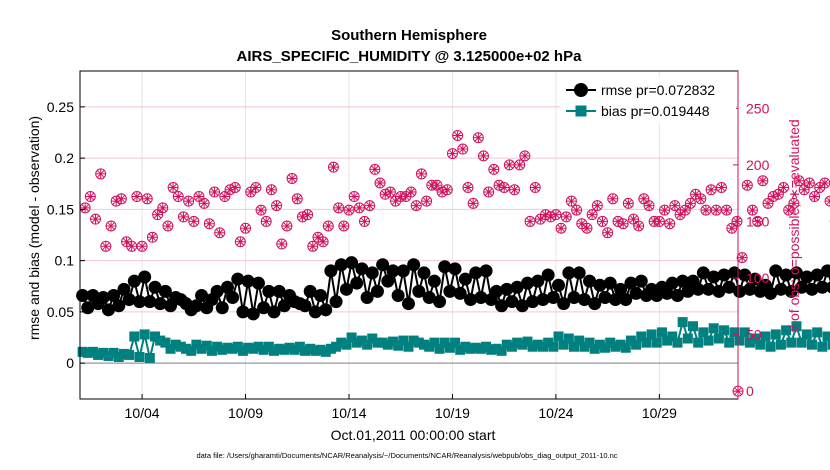 The height and width of the screenshot is (470, 830). I want to click on x-tick-label: 10/19, so click(452, 413).